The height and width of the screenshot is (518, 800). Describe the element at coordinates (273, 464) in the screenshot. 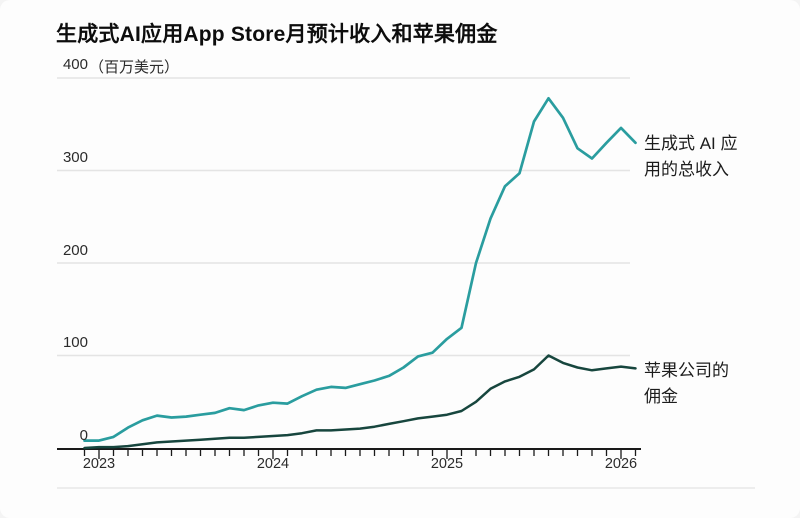

I see `x-tick-label-2024: 2024` at that location.